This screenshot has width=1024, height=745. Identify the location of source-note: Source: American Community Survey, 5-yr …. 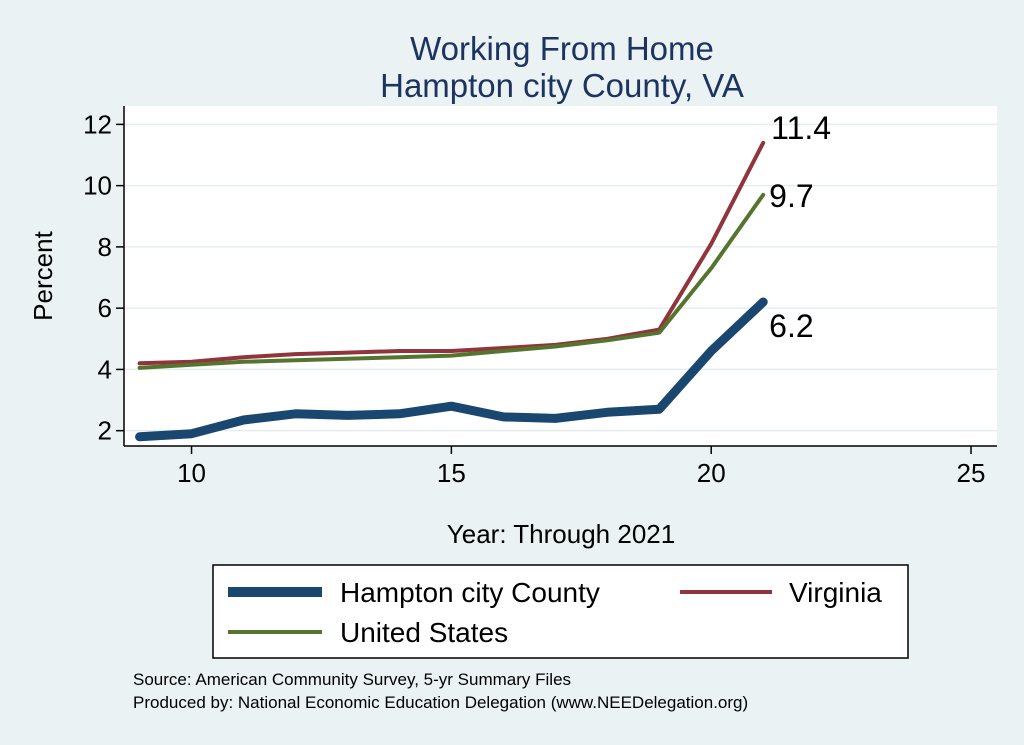
(352, 679).